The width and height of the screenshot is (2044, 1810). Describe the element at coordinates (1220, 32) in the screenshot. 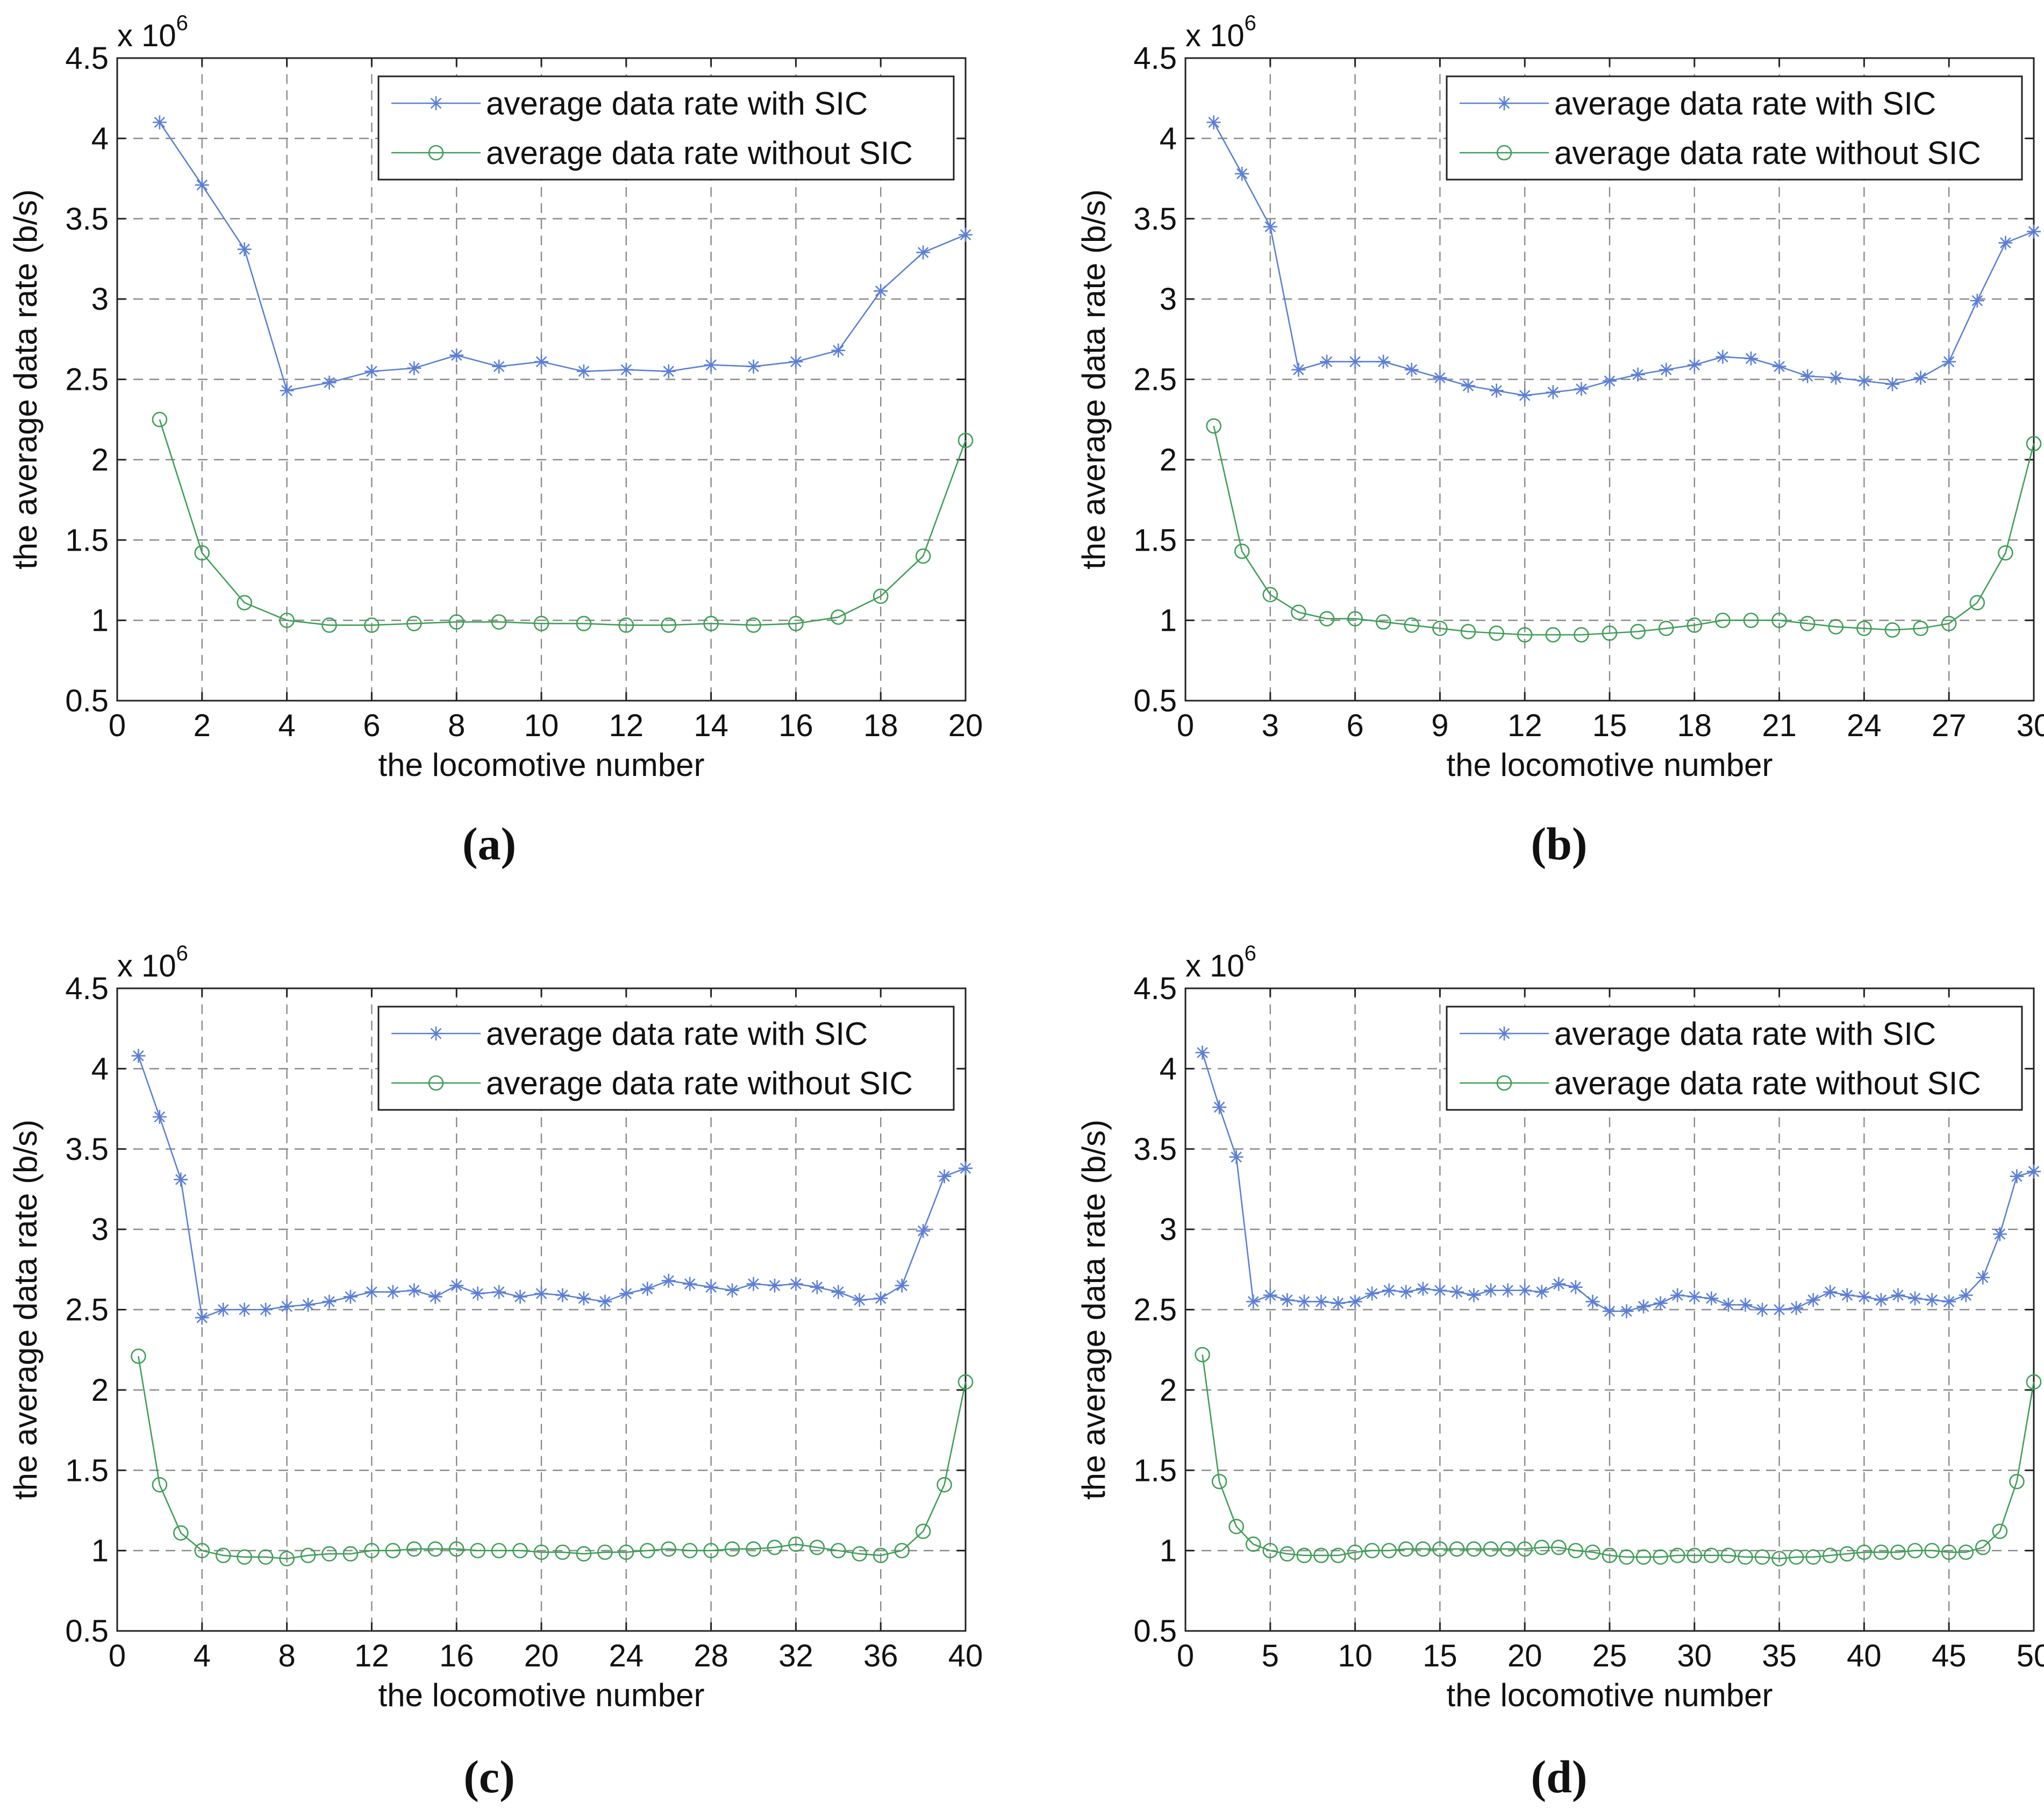

I see `y-multiplier-label: x 106` at that location.